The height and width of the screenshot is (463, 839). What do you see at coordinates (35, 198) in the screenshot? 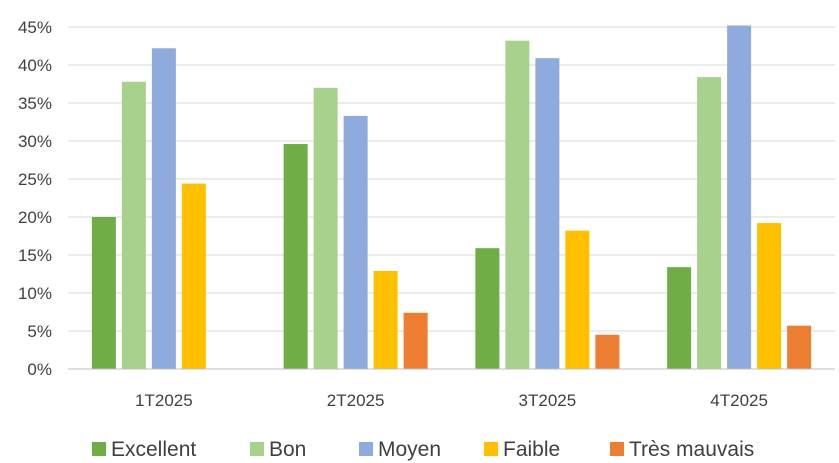
I see `y-axis-ticks: 0% 5% 10% 15% 20% 25% 30% 35% 40% 45%` at bounding box center [35, 198].